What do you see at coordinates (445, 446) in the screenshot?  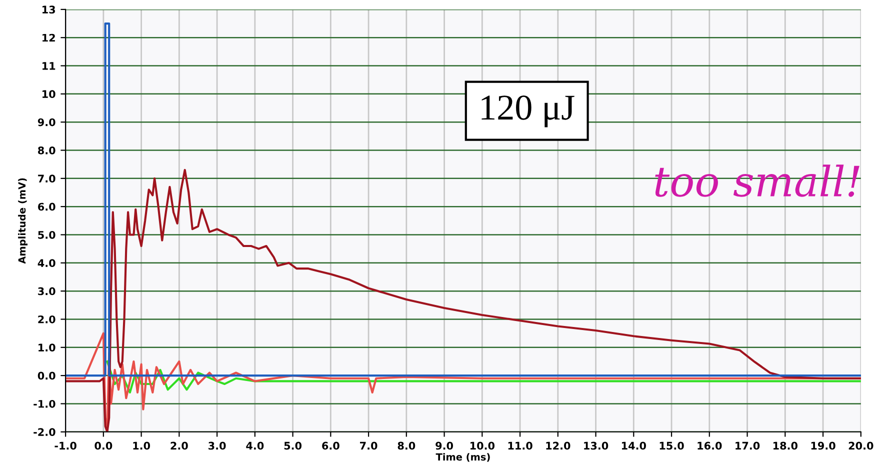 I see `x-tick-label: 9.0` at bounding box center [445, 446].